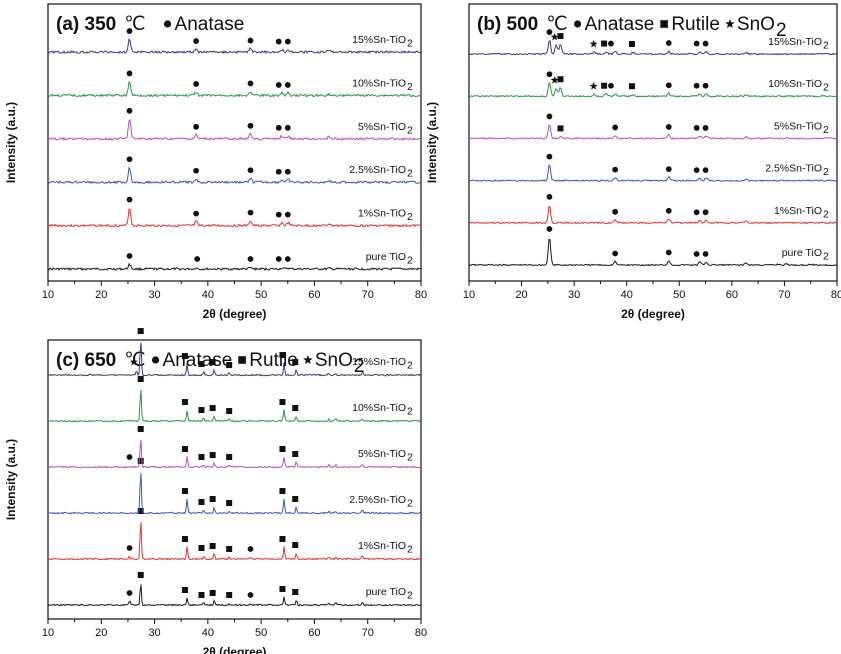  I want to click on x-tick-label: 70, so click(784, 295).